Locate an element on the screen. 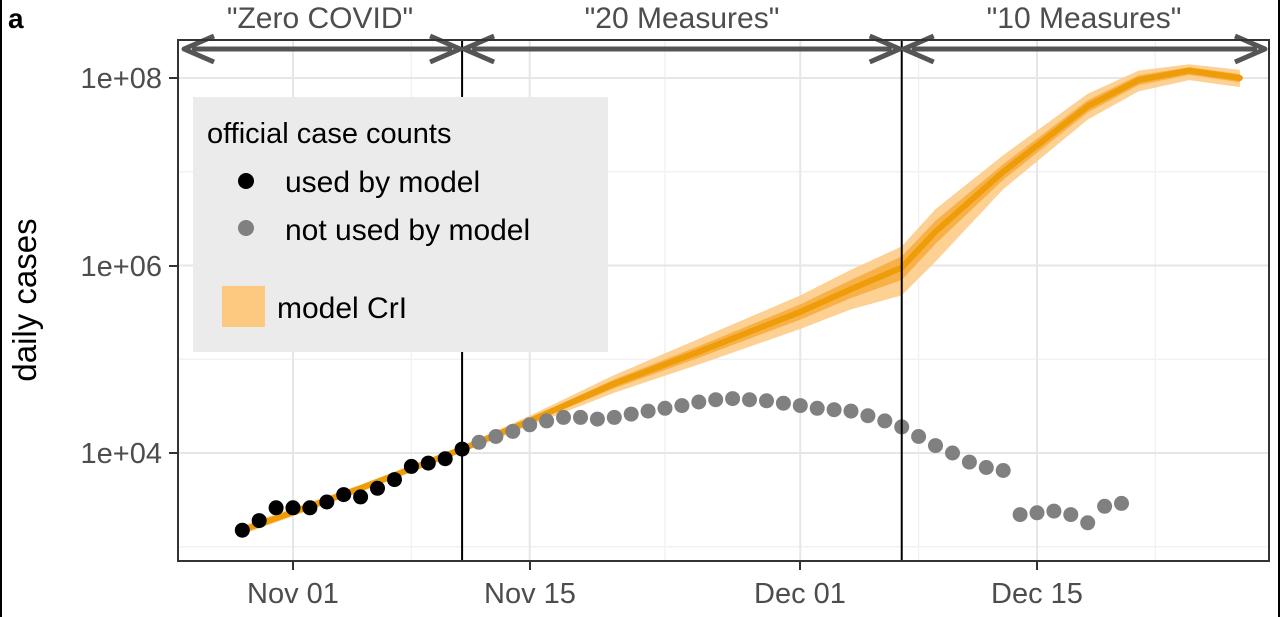 The image size is (1280, 617). x-tick-label: Nov 15 is located at coordinates (530, 594).